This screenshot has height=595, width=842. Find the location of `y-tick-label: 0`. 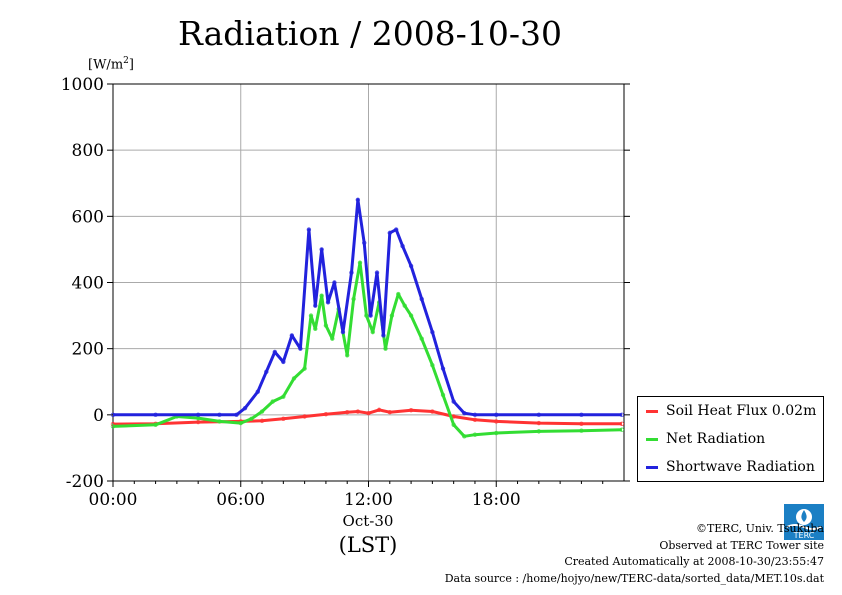

y-tick-label: 0 is located at coordinates (98, 416).